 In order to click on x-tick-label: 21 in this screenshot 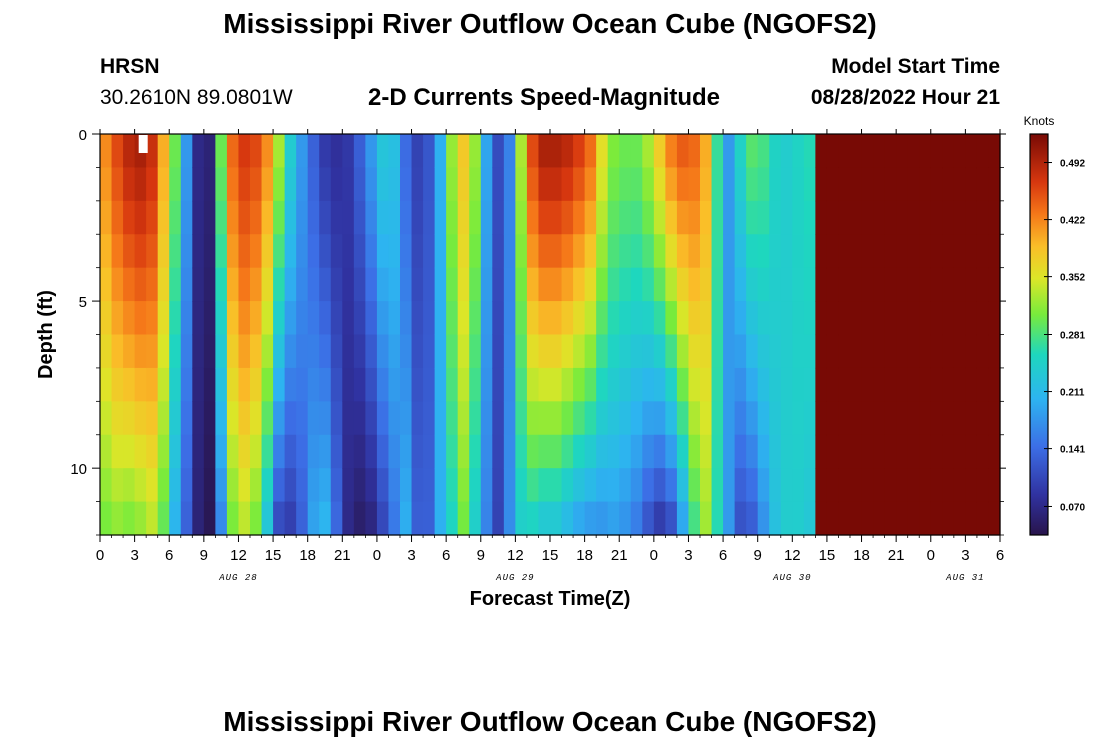, I will do `click(896, 555)`.